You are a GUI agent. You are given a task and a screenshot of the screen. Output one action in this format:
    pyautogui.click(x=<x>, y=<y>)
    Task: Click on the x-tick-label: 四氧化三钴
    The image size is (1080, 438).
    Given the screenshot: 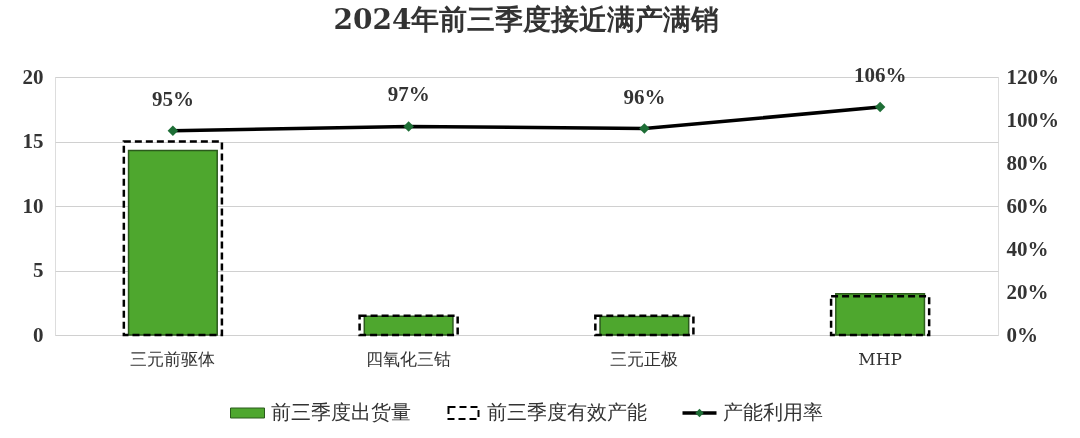 What is the action you would take?
    pyautogui.click(x=409, y=358)
    